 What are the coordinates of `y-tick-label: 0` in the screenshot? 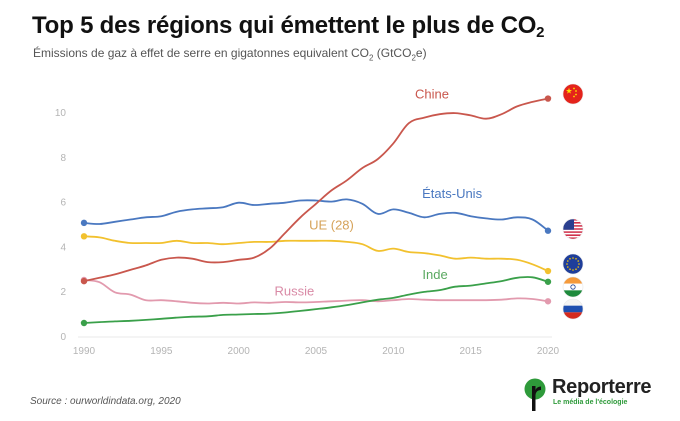 It's located at (63, 337).